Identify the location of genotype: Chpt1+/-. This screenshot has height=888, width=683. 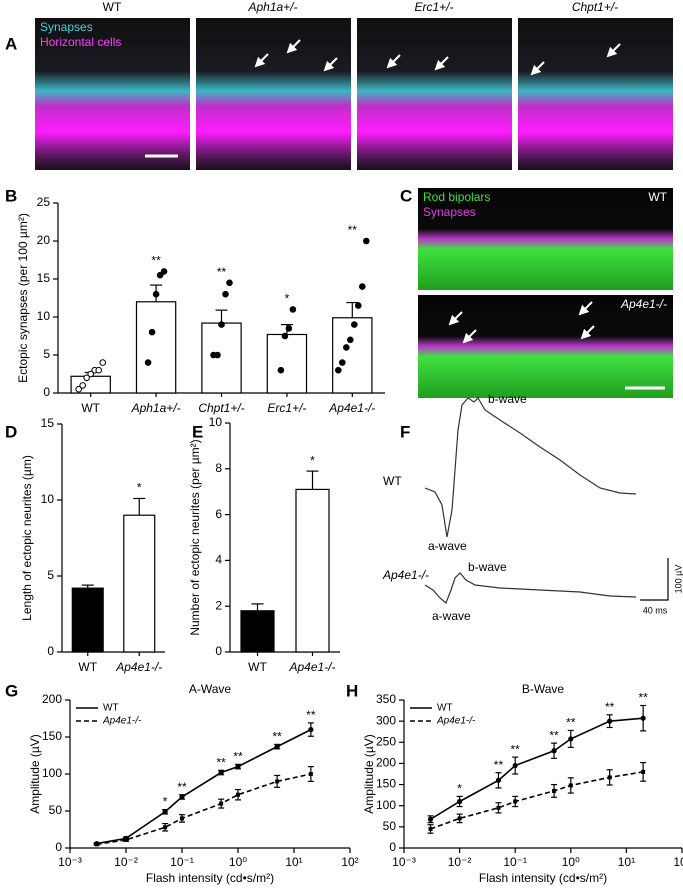
(595, 7).